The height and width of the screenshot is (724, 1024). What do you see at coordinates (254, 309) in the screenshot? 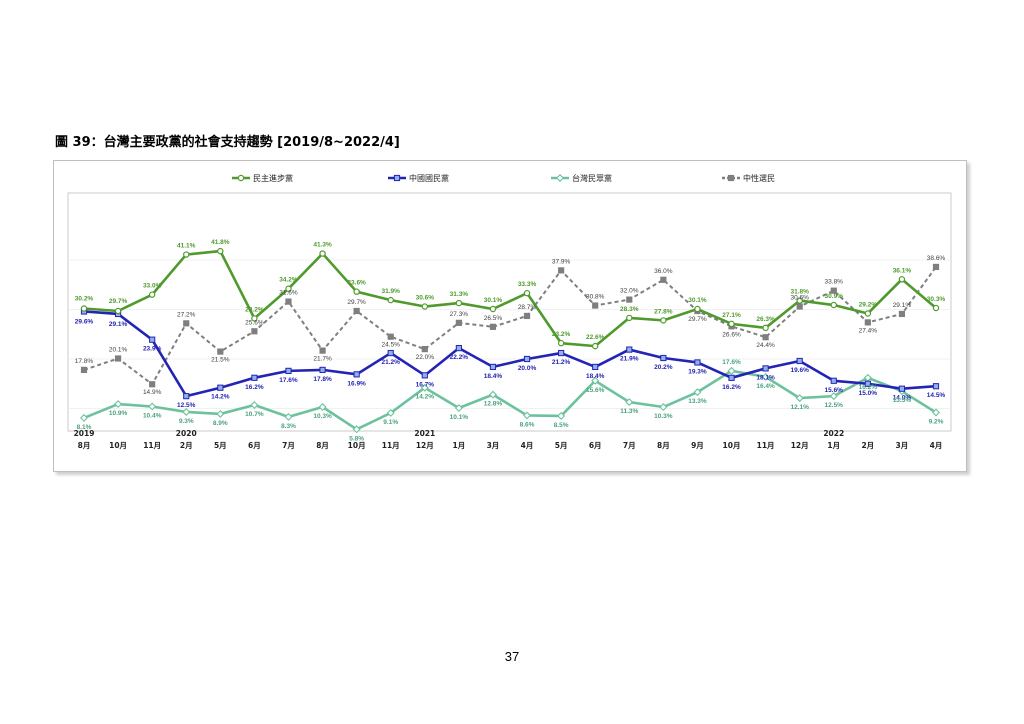
I see `data-label-s0-5: 28.2%` at bounding box center [254, 309].